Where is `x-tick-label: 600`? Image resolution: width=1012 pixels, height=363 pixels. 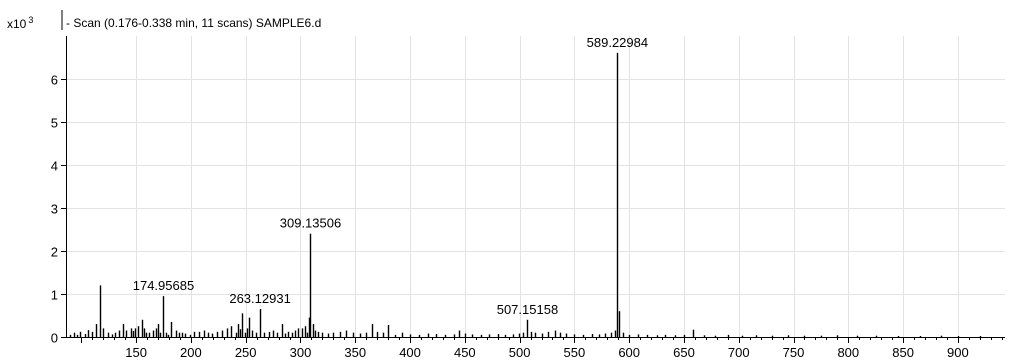
x-tick-label: 600 is located at coordinates (629, 352).